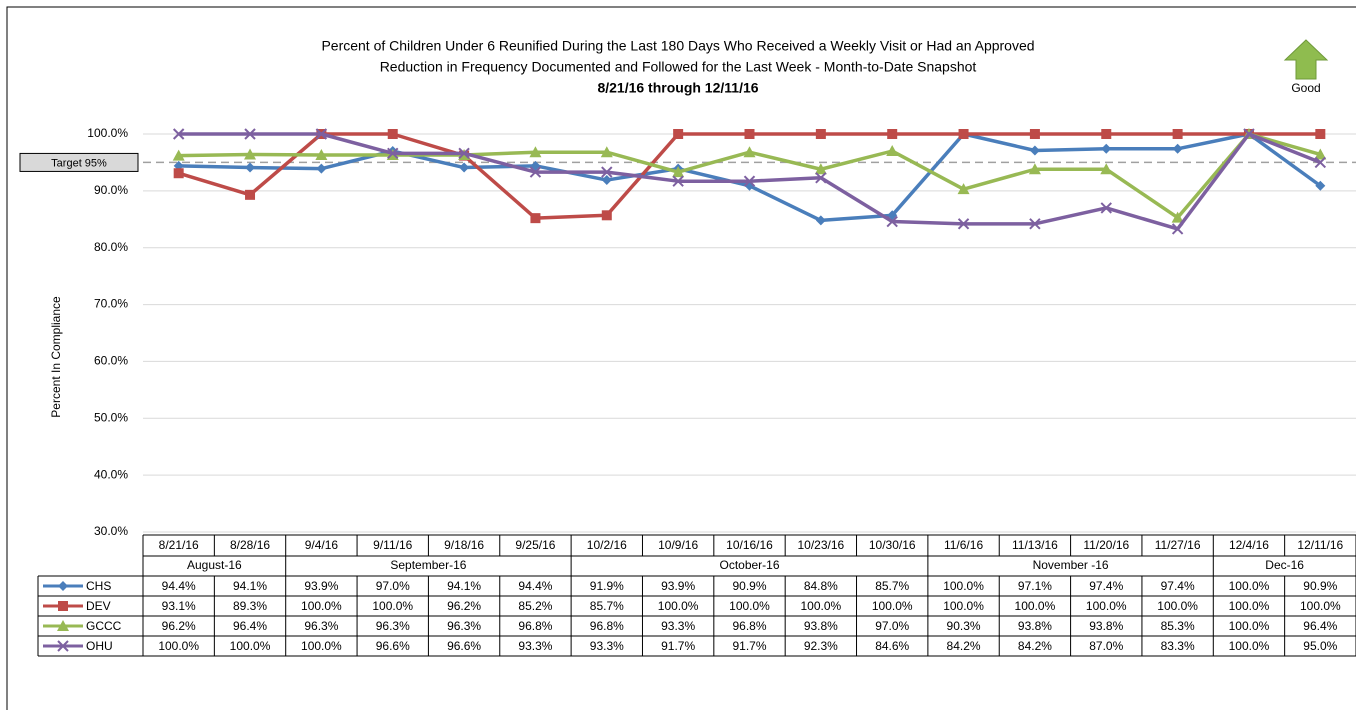  I want to click on table-value: 84.6%, so click(892, 646).